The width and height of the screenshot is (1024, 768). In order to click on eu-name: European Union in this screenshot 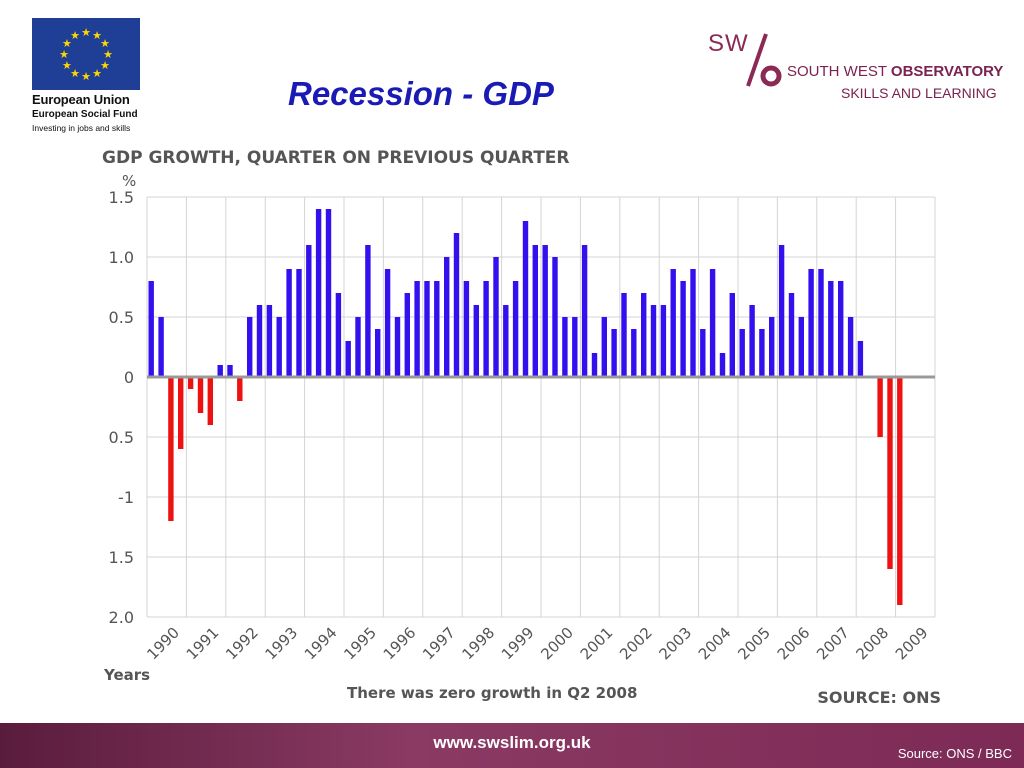, I will do `click(81, 99)`.